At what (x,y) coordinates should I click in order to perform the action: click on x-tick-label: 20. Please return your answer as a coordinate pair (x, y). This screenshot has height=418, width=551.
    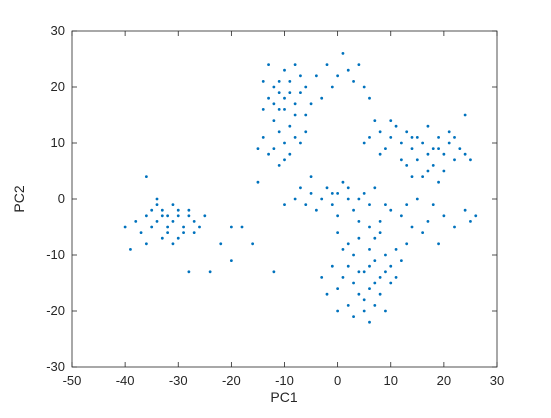
    Looking at the image, I should click on (444, 380).